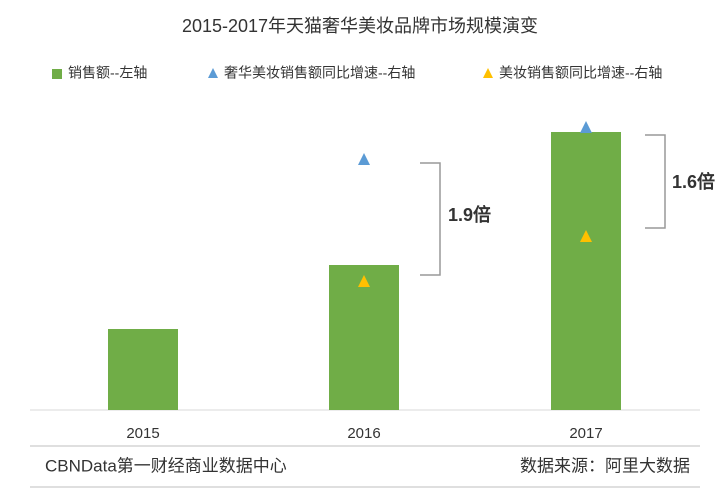 This screenshot has width=721, height=492. I want to click on legend-label: 奢华美妆销售额同比增速--右轴, so click(319, 73).